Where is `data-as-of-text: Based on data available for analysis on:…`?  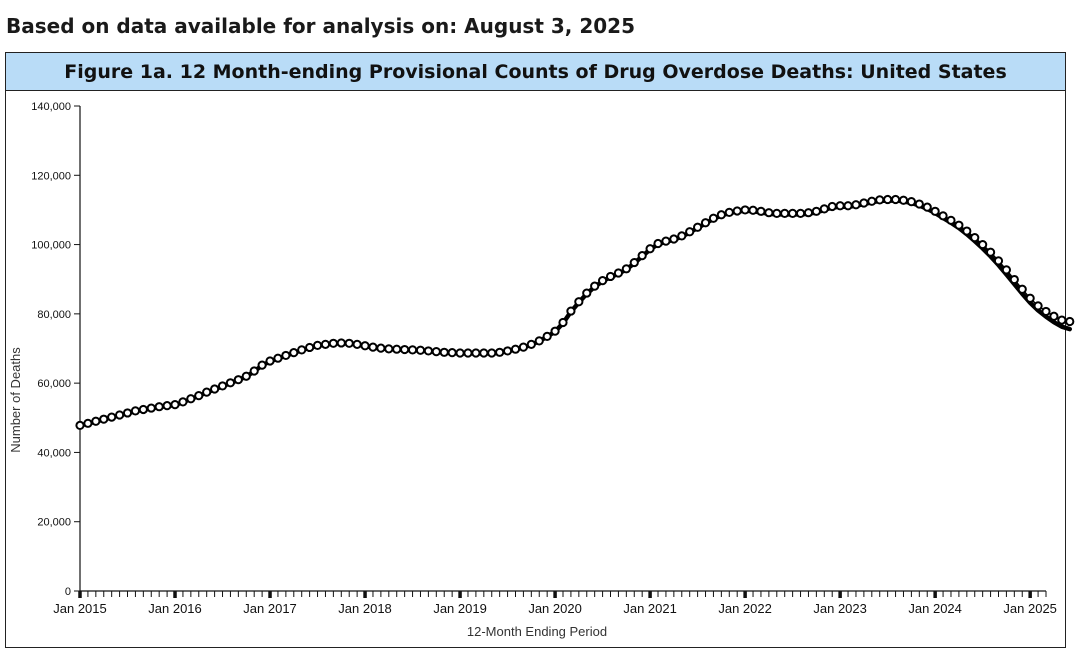 data-as-of-text: Based on data available for analysis on:… is located at coordinates (320, 26).